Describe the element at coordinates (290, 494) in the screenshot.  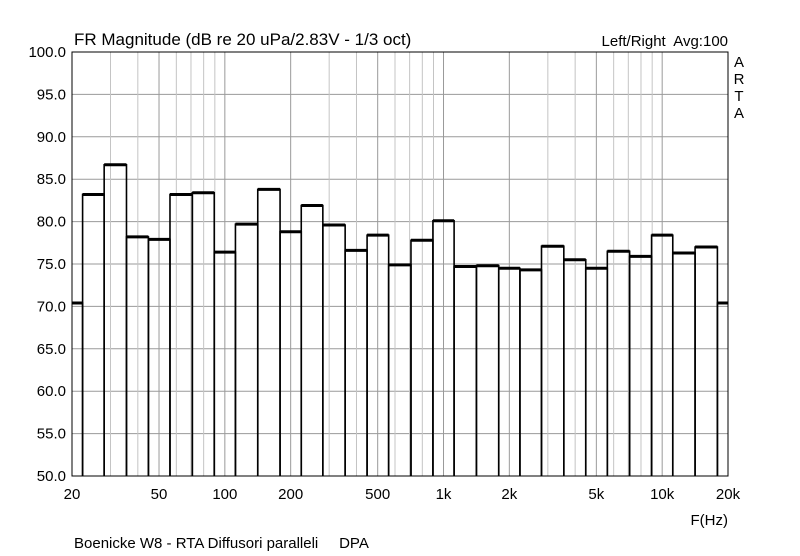
I see `x-tick-label: 200` at that location.